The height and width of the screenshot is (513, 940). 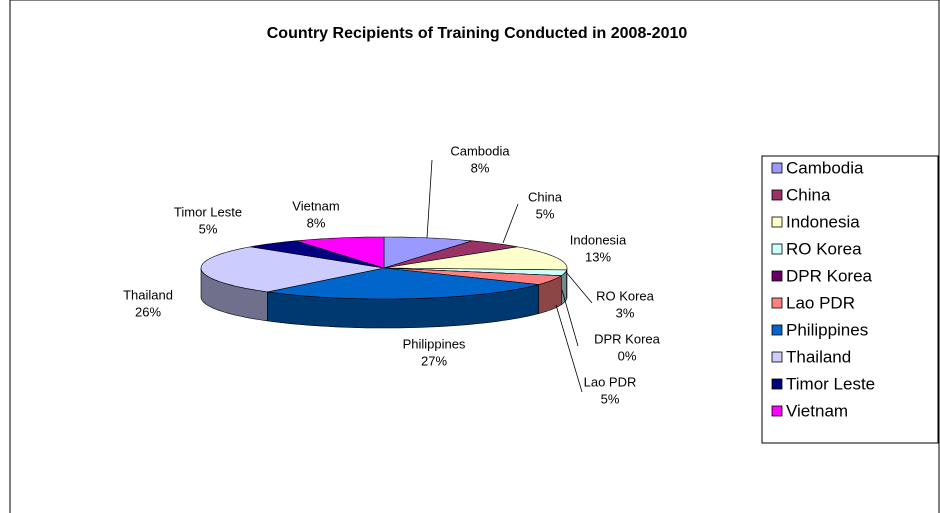 I want to click on data-label-name: Philippines, so click(x=434, y=343).